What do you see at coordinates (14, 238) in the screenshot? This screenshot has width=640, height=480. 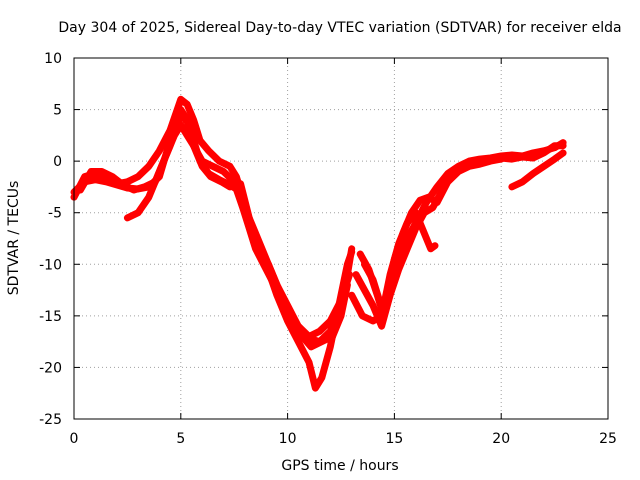 I see `y-axis-label: SDTVAR / TECUs` at bounding box center [14, 238].